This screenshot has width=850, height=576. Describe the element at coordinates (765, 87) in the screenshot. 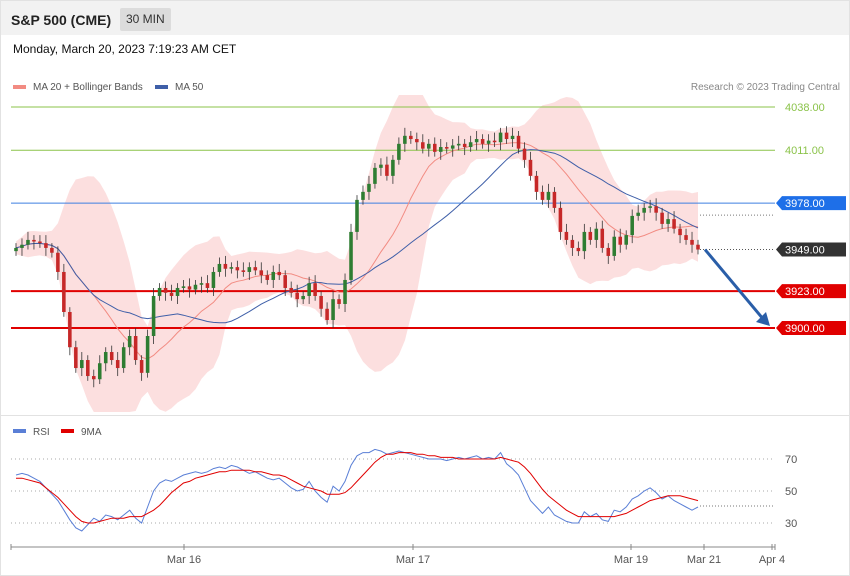

I see `credit-text: Research © 2023 Trading Central` at that location.